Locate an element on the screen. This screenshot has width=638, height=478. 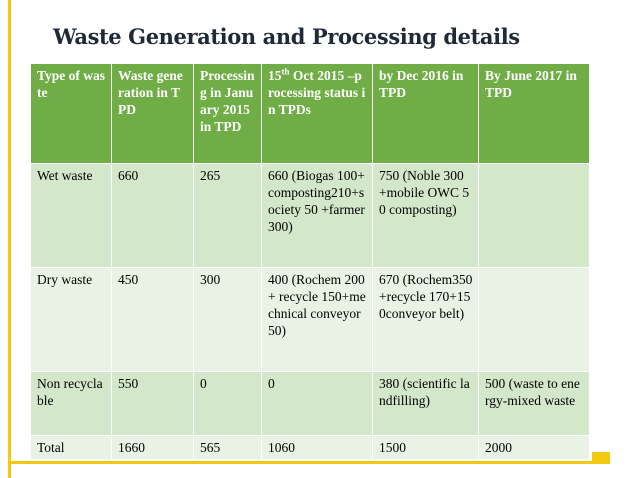
table-cell: 565 is located at coordinates (227, 447).